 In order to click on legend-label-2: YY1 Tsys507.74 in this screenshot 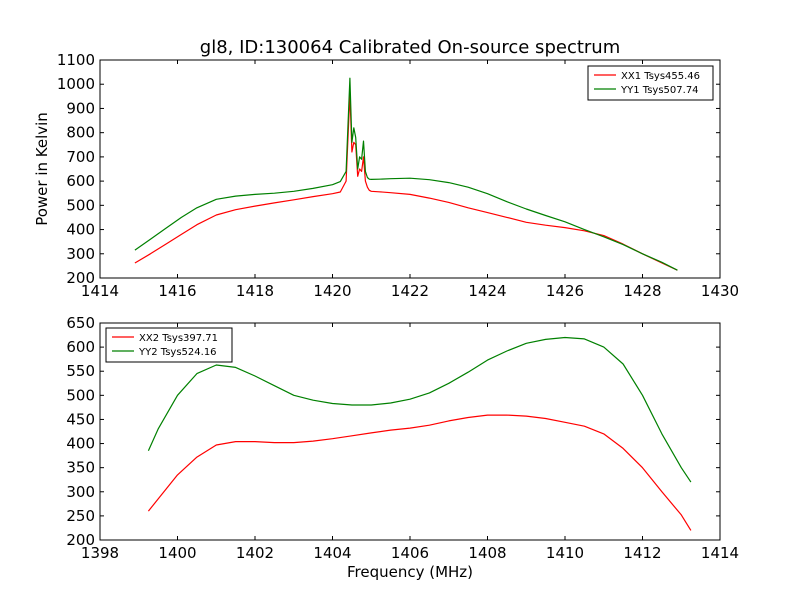, I will do `click(659, 90)`.